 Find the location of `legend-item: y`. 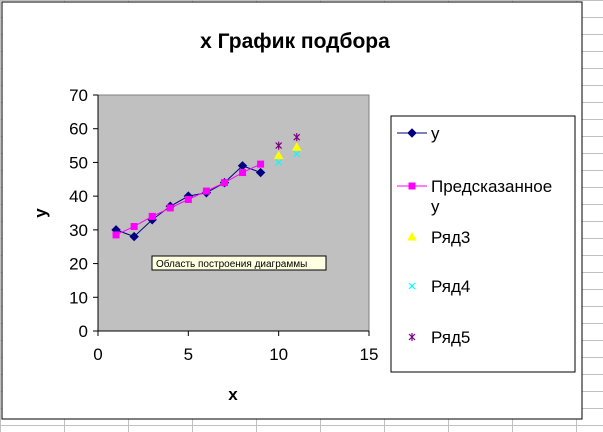

legend-item: y is located at coordinates (418, 133).